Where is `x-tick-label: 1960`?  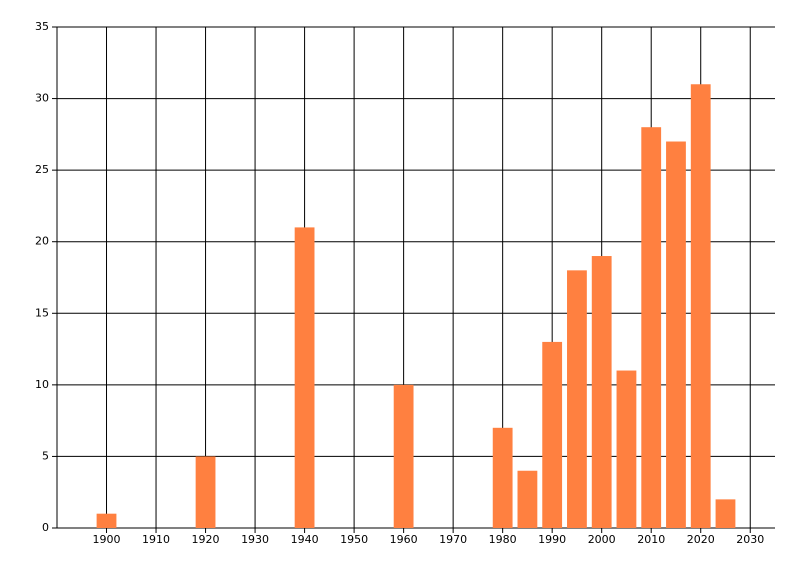 x-tick-label: 1960 is located at coordinates (404, 539).